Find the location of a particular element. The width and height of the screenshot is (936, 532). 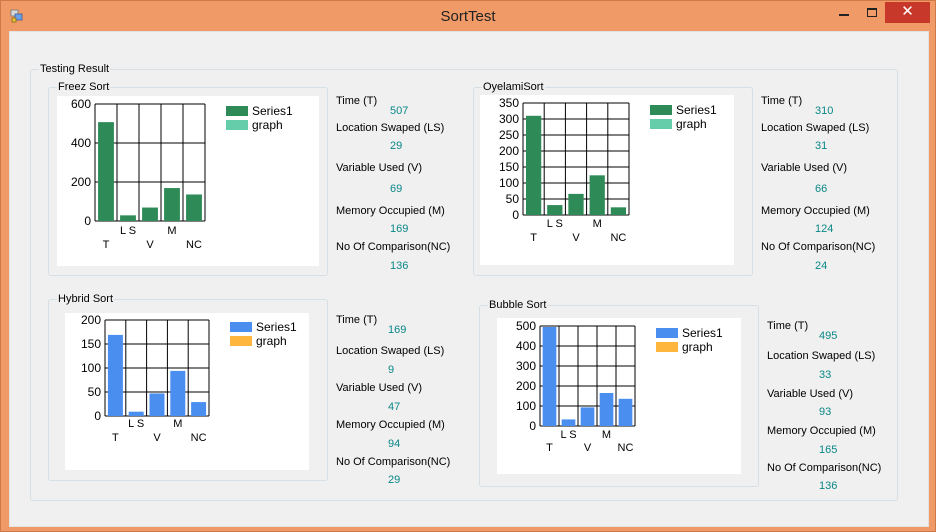

variable-used-value: 66 is located at coordinates (821, 189).